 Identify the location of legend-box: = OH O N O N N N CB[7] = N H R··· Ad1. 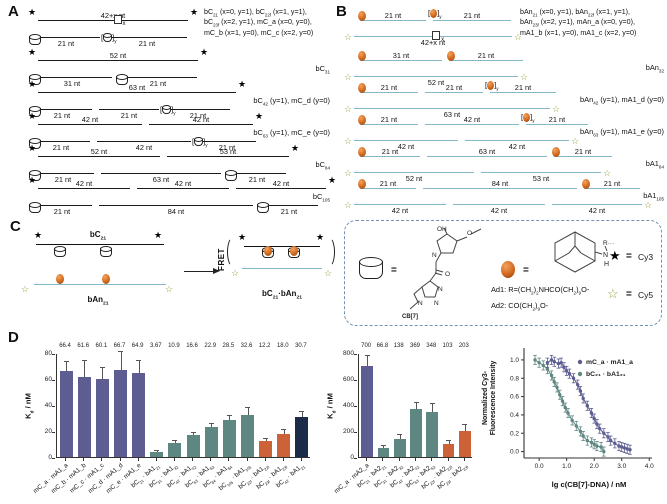
(503, 273).